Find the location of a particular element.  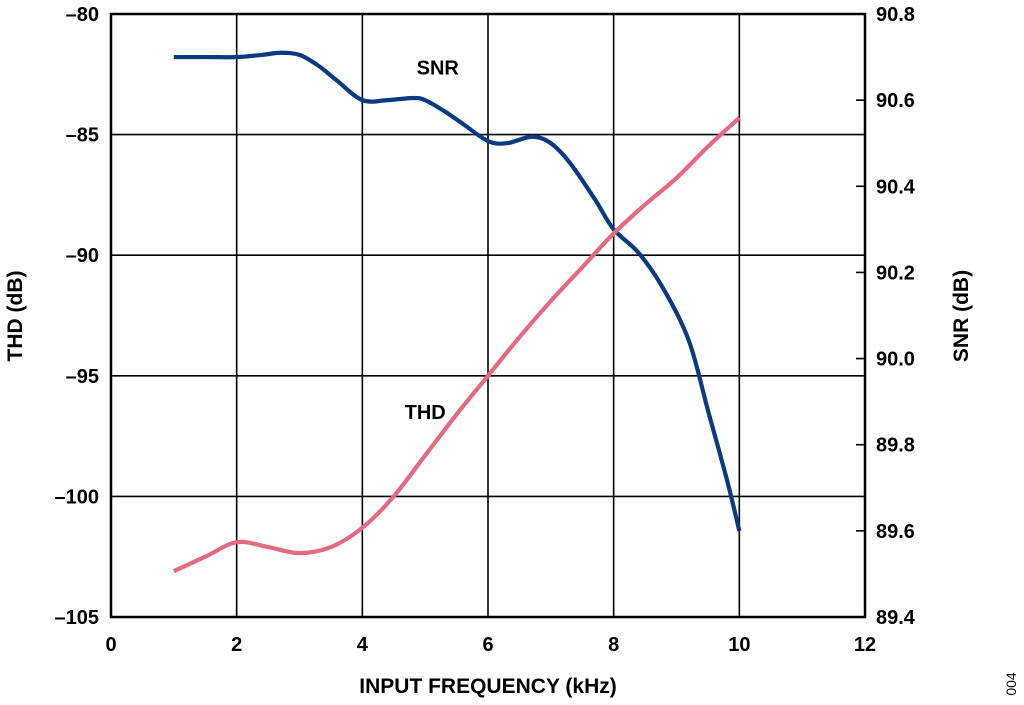

y-right-tick-label: 89.8 is located at coordinates (895, 446).